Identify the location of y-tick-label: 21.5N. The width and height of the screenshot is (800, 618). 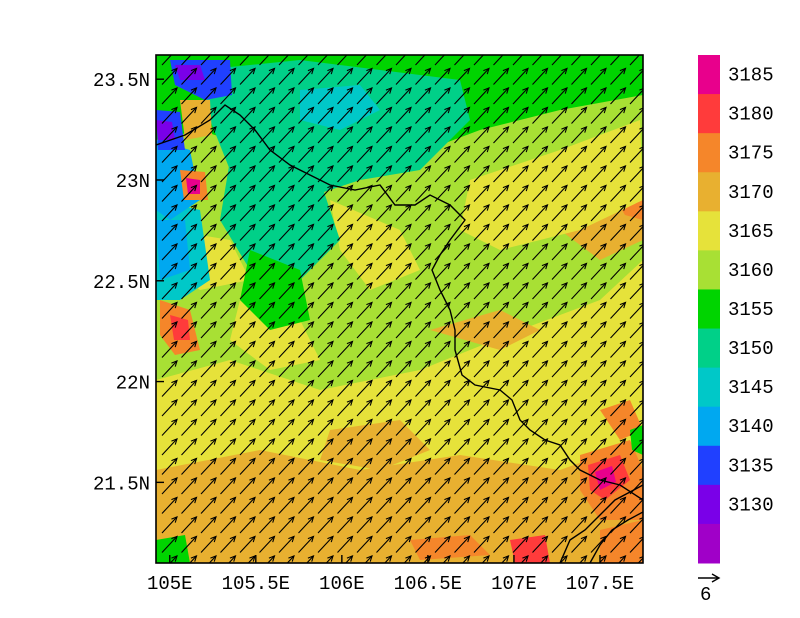
(121, 484).